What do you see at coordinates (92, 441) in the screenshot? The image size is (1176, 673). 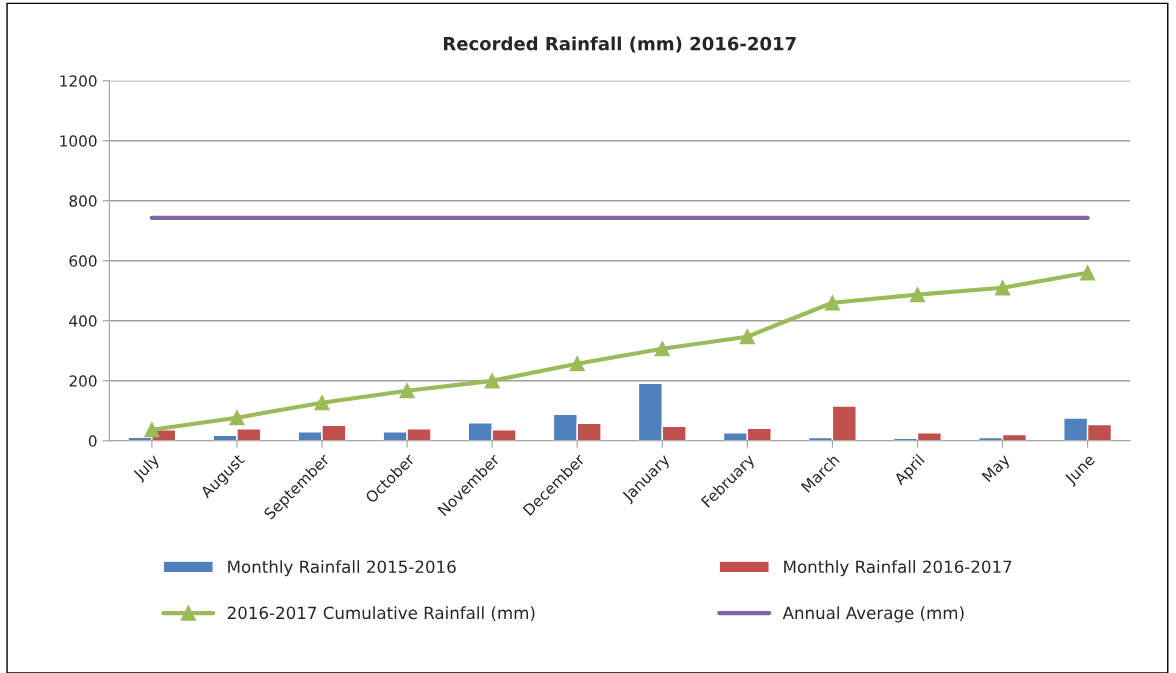 I see `y-tick-label: 0` at bounding box center [92, 441].